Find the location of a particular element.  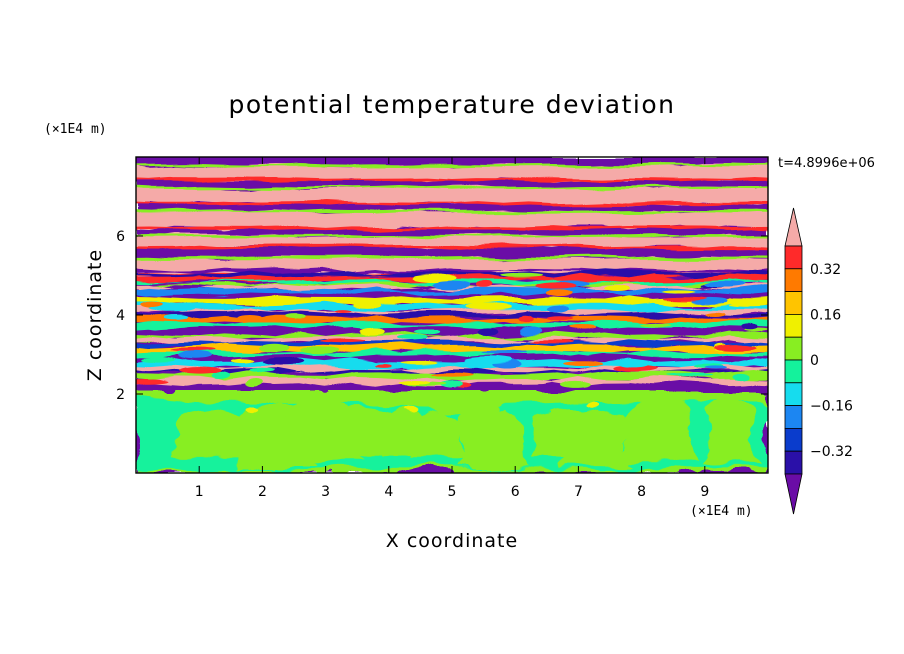

colorbar-label: −0.16 is located at coordinates (831, 407).